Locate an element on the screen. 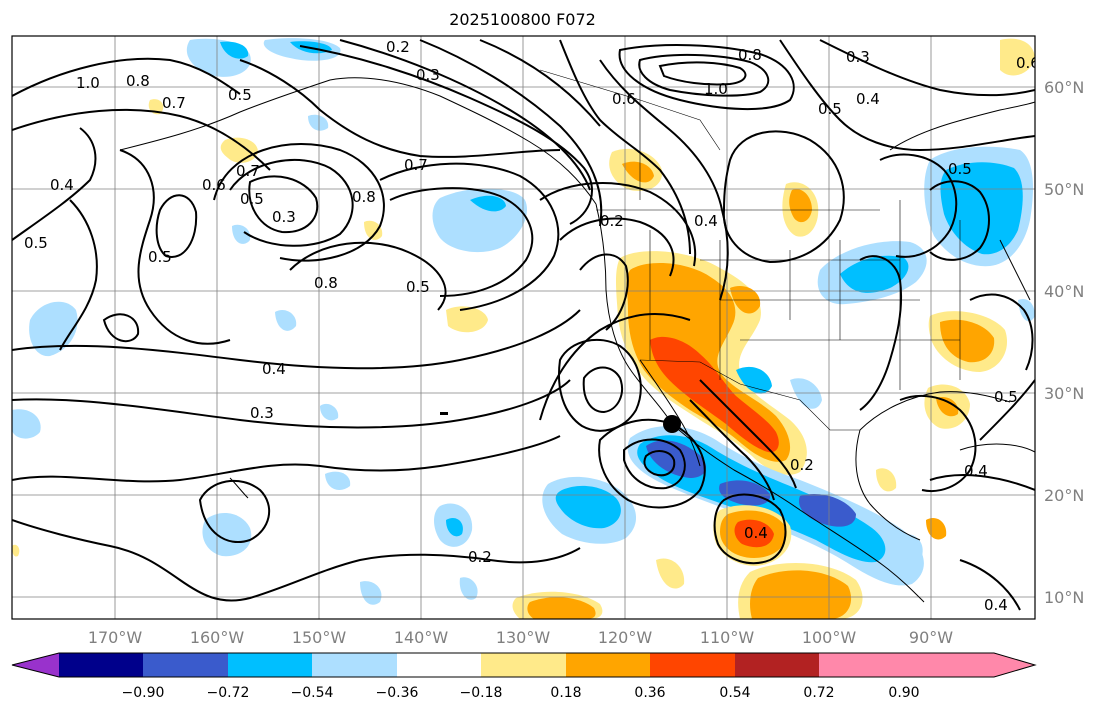  map-title: 2025100800 F072 is located at coordinates (522, 19).